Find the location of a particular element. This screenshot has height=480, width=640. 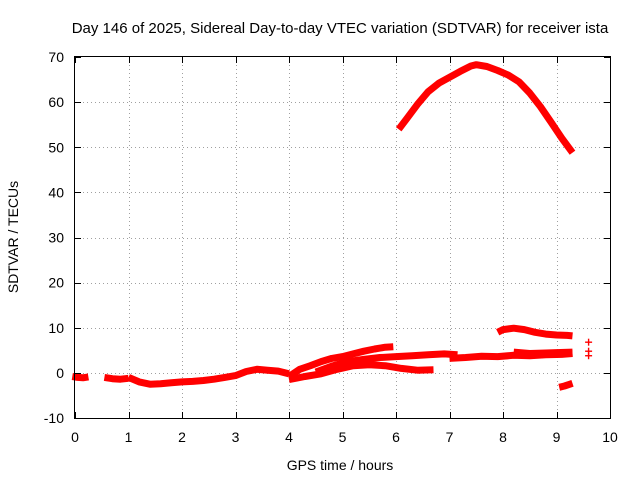

y-tick-label: 40 is located at coordinates (56, 192).